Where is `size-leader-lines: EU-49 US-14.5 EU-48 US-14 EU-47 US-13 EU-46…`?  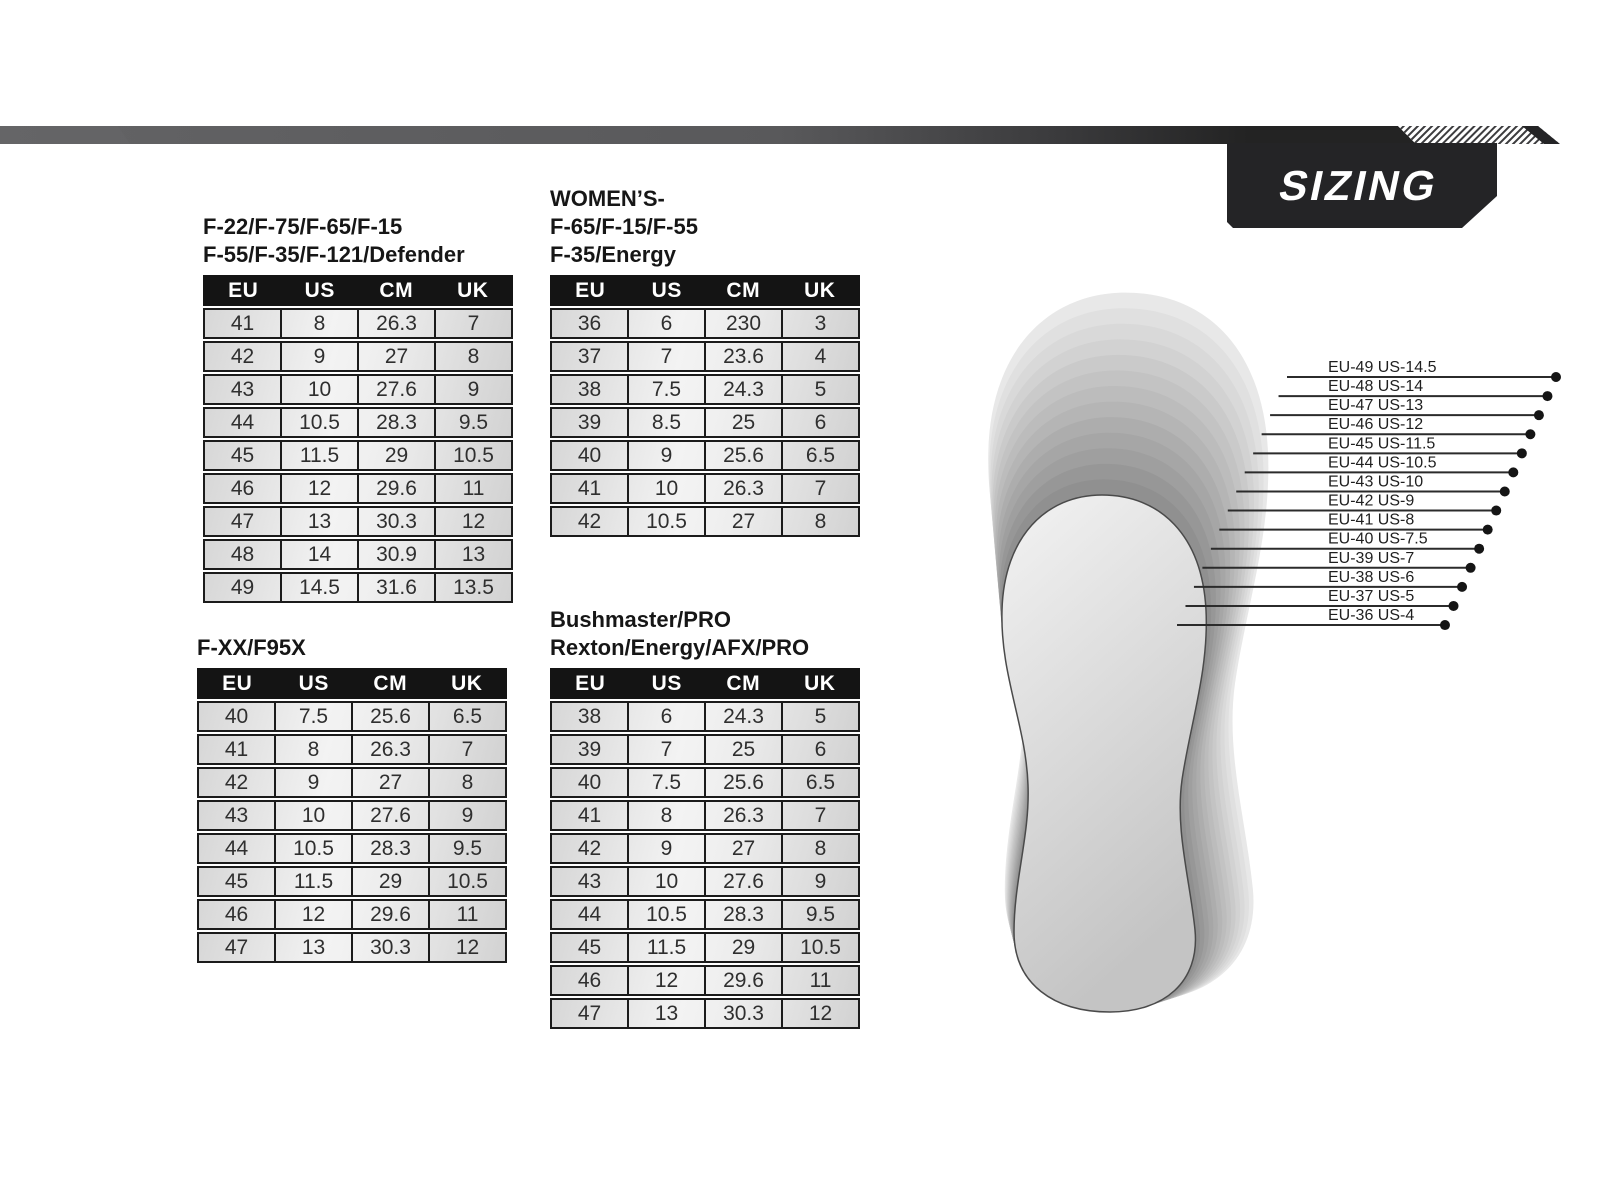
size-leader-lines: EU-49 US-14.5 EU-48 US-14 EU-47 US-13 EU-46… is located at coordinates (1369, 495).